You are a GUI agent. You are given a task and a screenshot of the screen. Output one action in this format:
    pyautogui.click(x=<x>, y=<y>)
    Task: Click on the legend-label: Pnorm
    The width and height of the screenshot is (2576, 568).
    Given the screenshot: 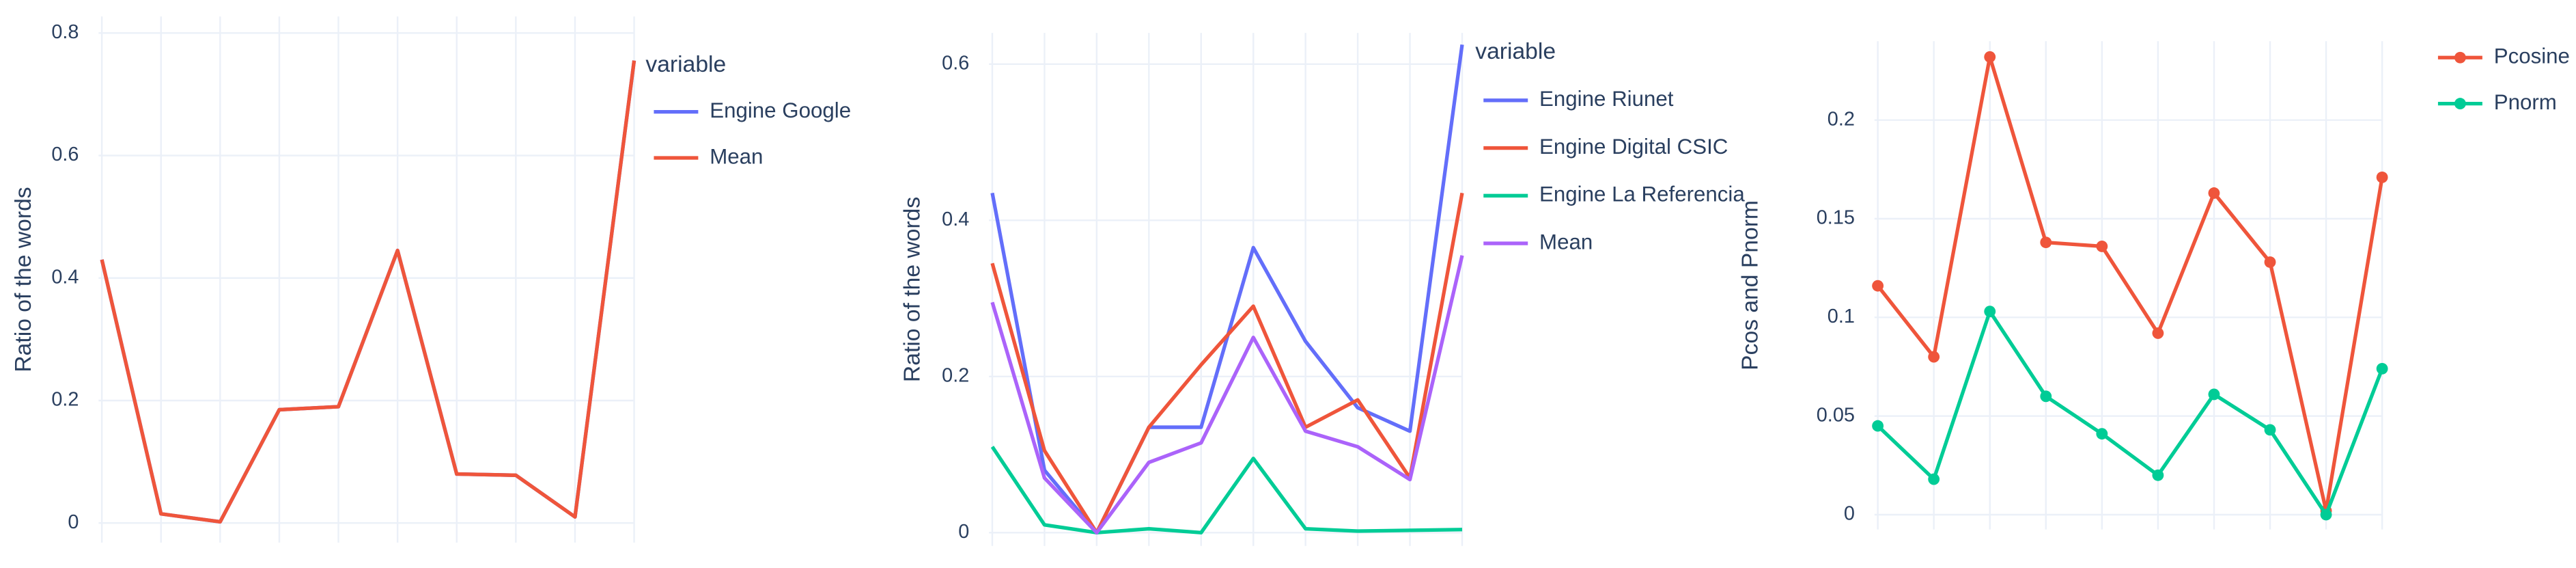 What is the action you would take?
    pyautogui.click(x=2525, y=102)
    